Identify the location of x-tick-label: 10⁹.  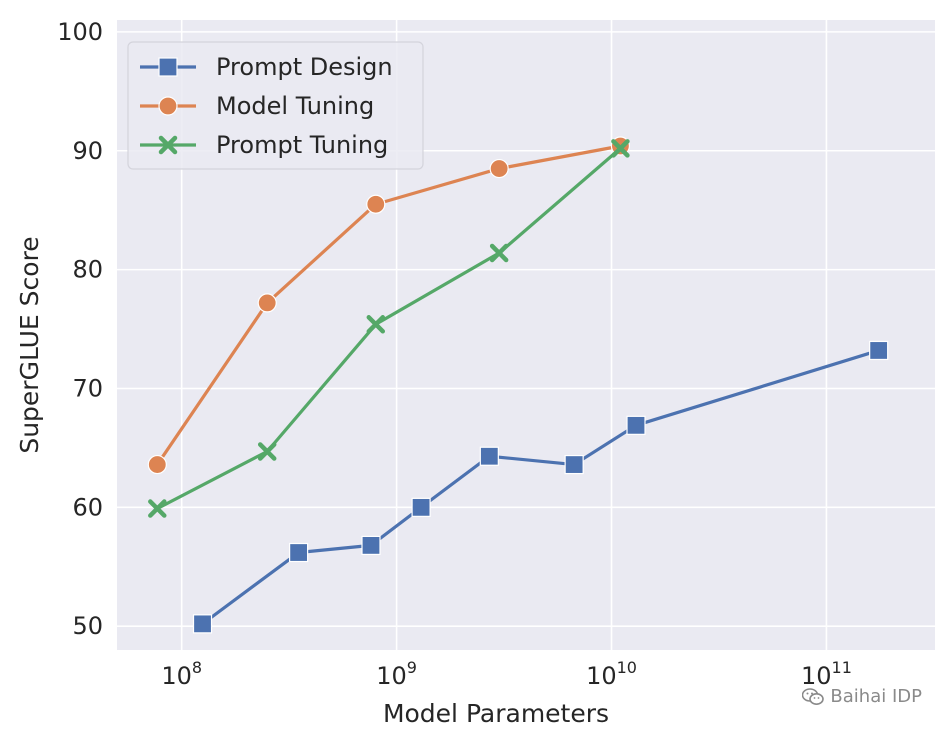
(396, 674).